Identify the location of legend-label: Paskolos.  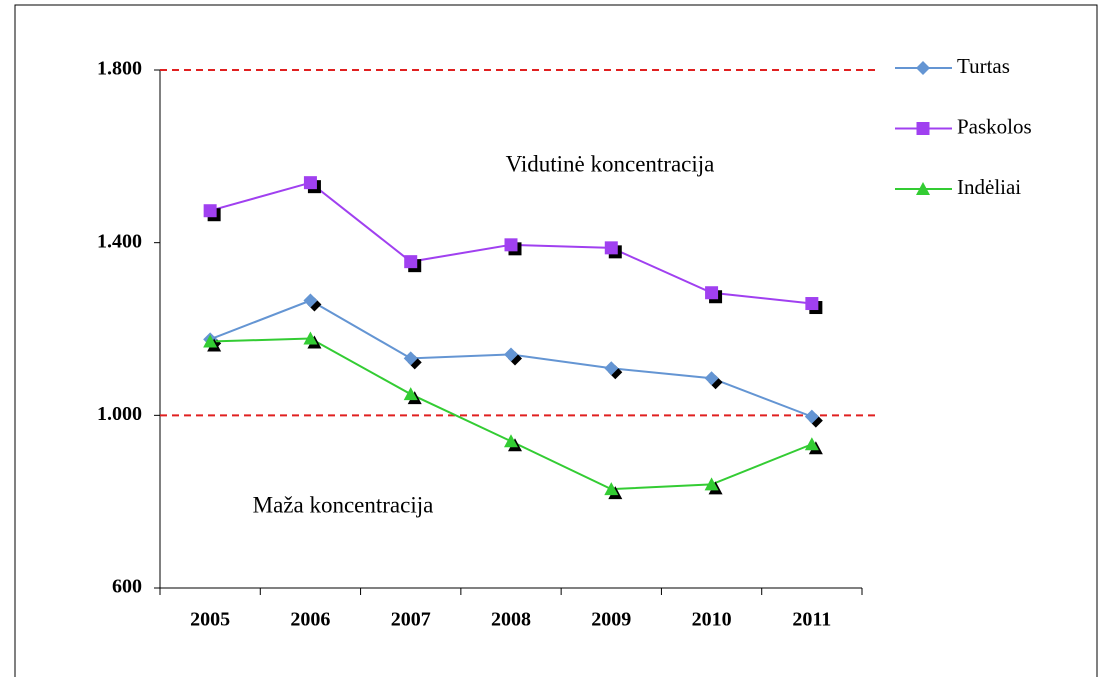
(994, 126).